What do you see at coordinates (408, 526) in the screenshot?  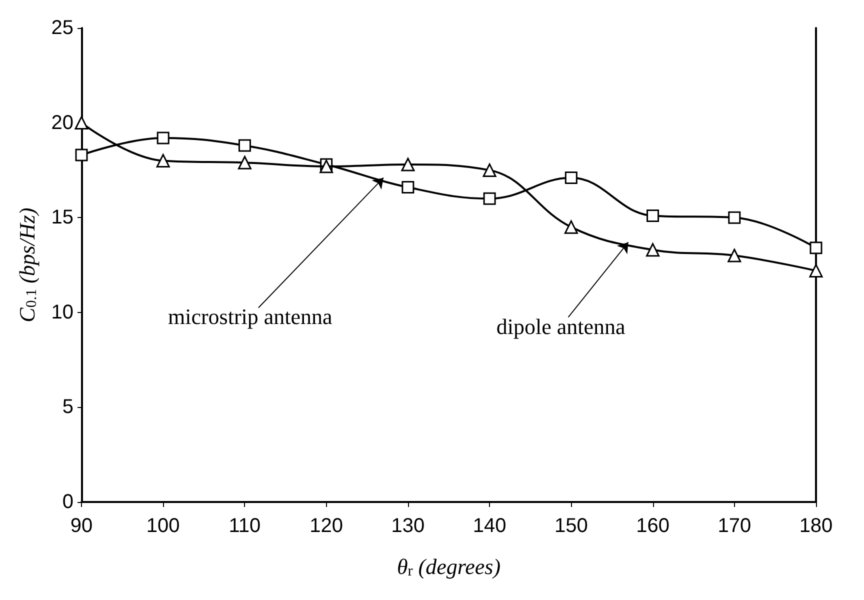 I see `x-tick-label: 130` at bounding box center [408, 526].